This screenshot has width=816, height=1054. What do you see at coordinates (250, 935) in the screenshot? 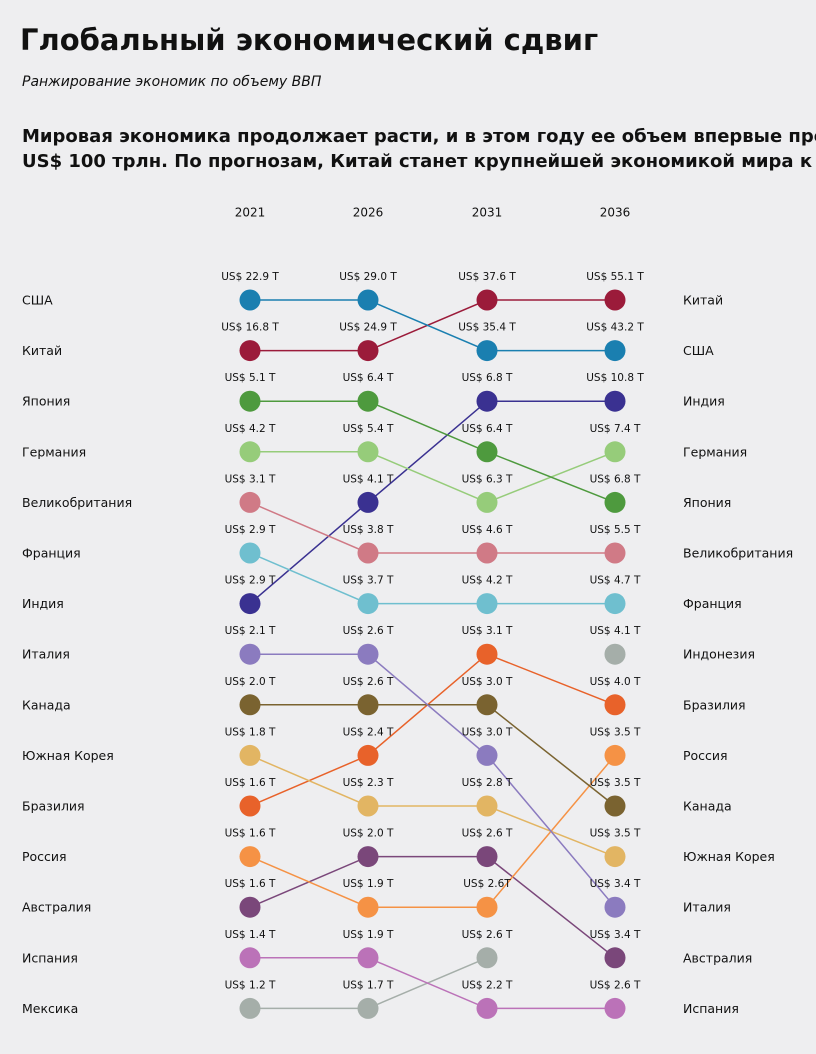
I see `value-label: US$ 1.4 T` at bounding box center [250, 935].